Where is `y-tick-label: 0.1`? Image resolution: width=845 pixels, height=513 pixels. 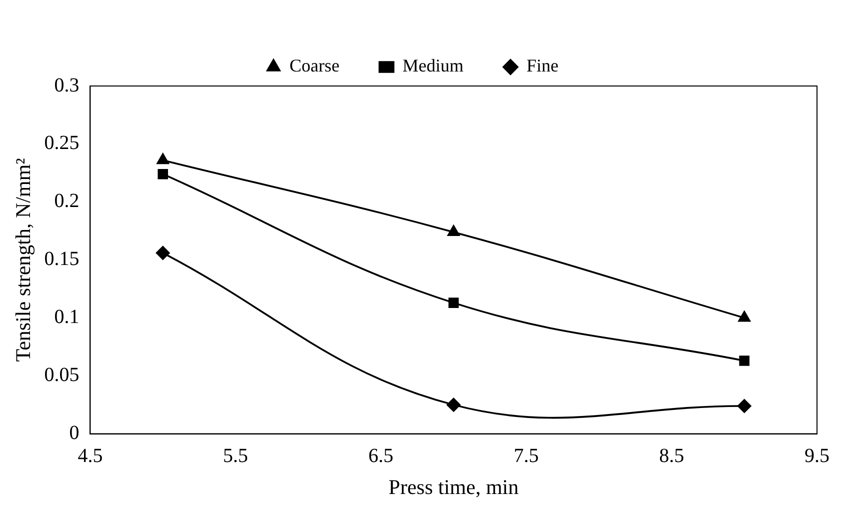 y-tick-label: 0.1 is located at coordinates (67, 317).